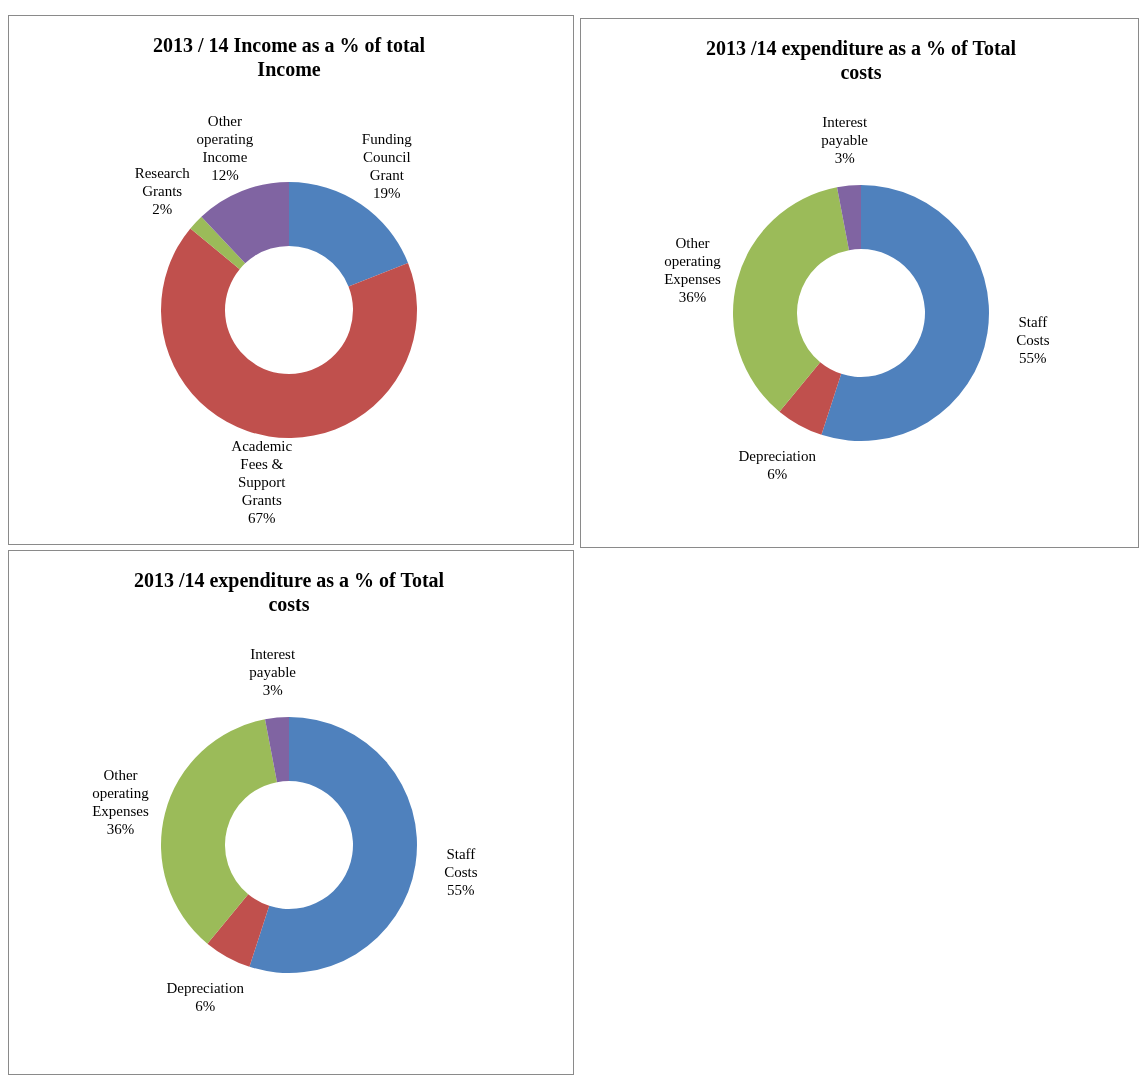 This screenshot has width=1139, height=1075. I want to click on slice-label: Other operating Income, so click(225, 139).